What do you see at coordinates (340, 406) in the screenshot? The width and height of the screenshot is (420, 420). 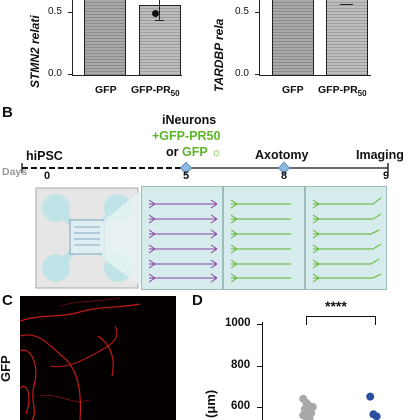 I see `scatter-plot` at bounding box center [340, 406].